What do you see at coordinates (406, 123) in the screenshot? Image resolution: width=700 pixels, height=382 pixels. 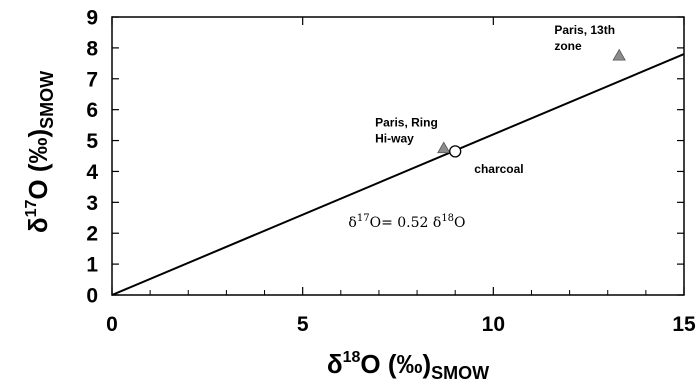 I see `point-label-line: Paris, Ring` at bounding box center [406, 123].